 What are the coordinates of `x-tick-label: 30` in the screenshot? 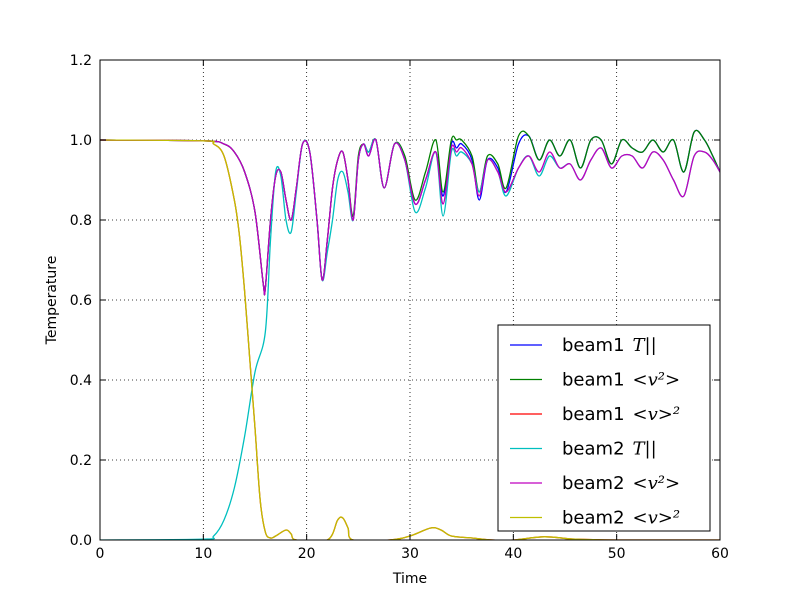 It's located at (410, 554).